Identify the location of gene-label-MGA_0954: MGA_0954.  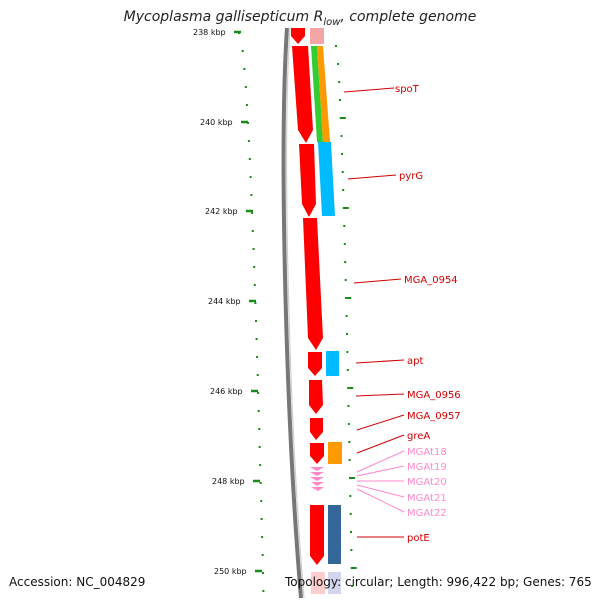
(431, 280).